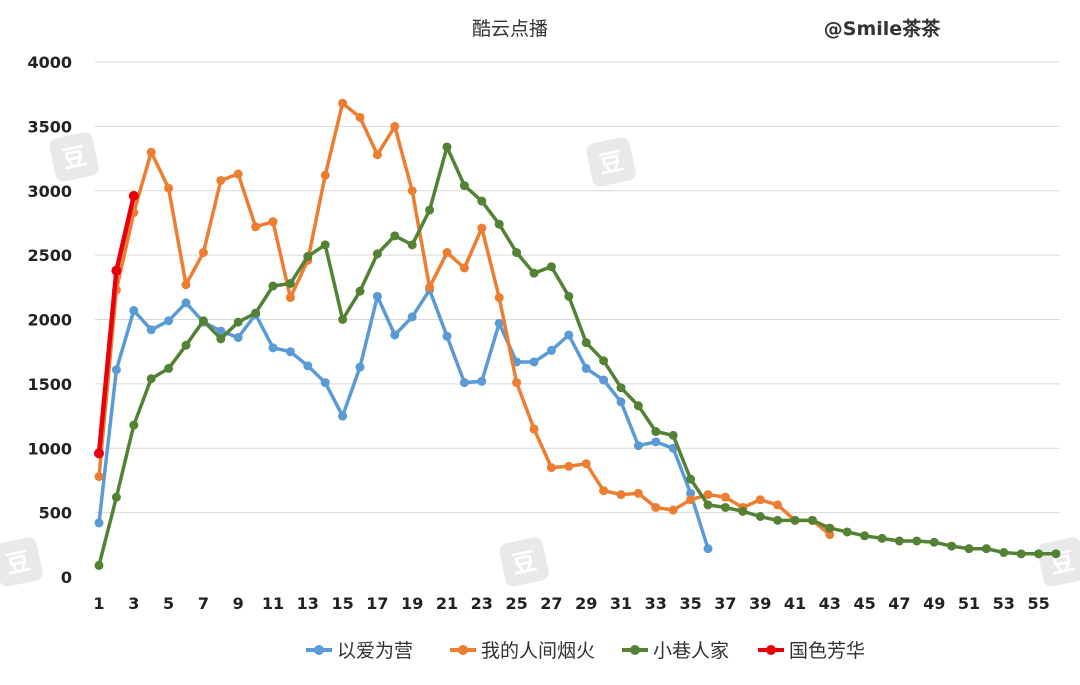 The height and width of the screenshot is (685, 1080). I want to click on x-tick-label: 51, so click(969, 603).